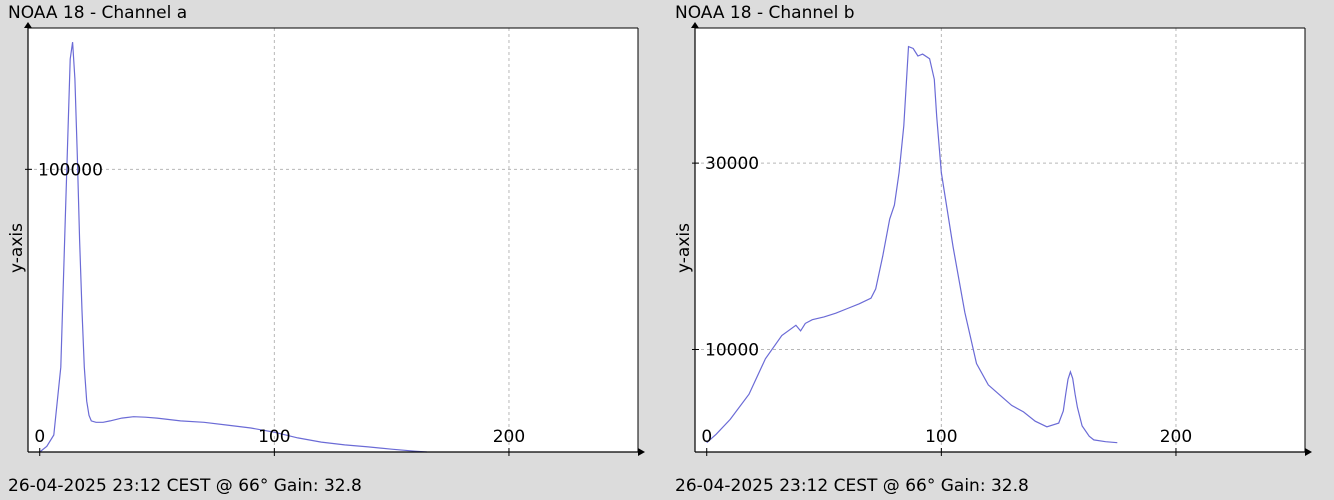  I want to click on chart-title: NOAA 18 - Channel a, so click(98, 13).